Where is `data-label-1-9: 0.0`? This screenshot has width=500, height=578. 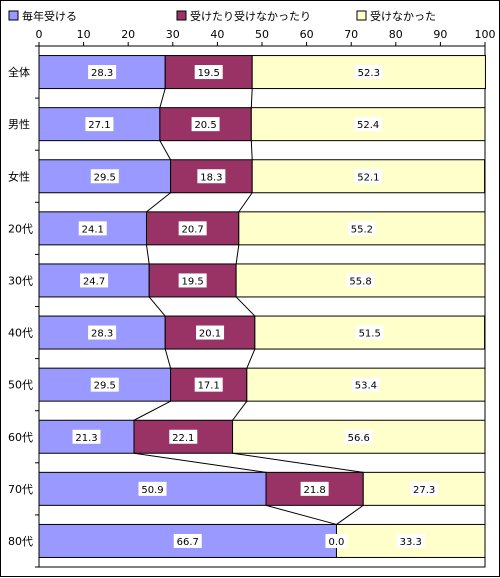
data-label-1-9: 0.0 is located at coordinates (337, 542).